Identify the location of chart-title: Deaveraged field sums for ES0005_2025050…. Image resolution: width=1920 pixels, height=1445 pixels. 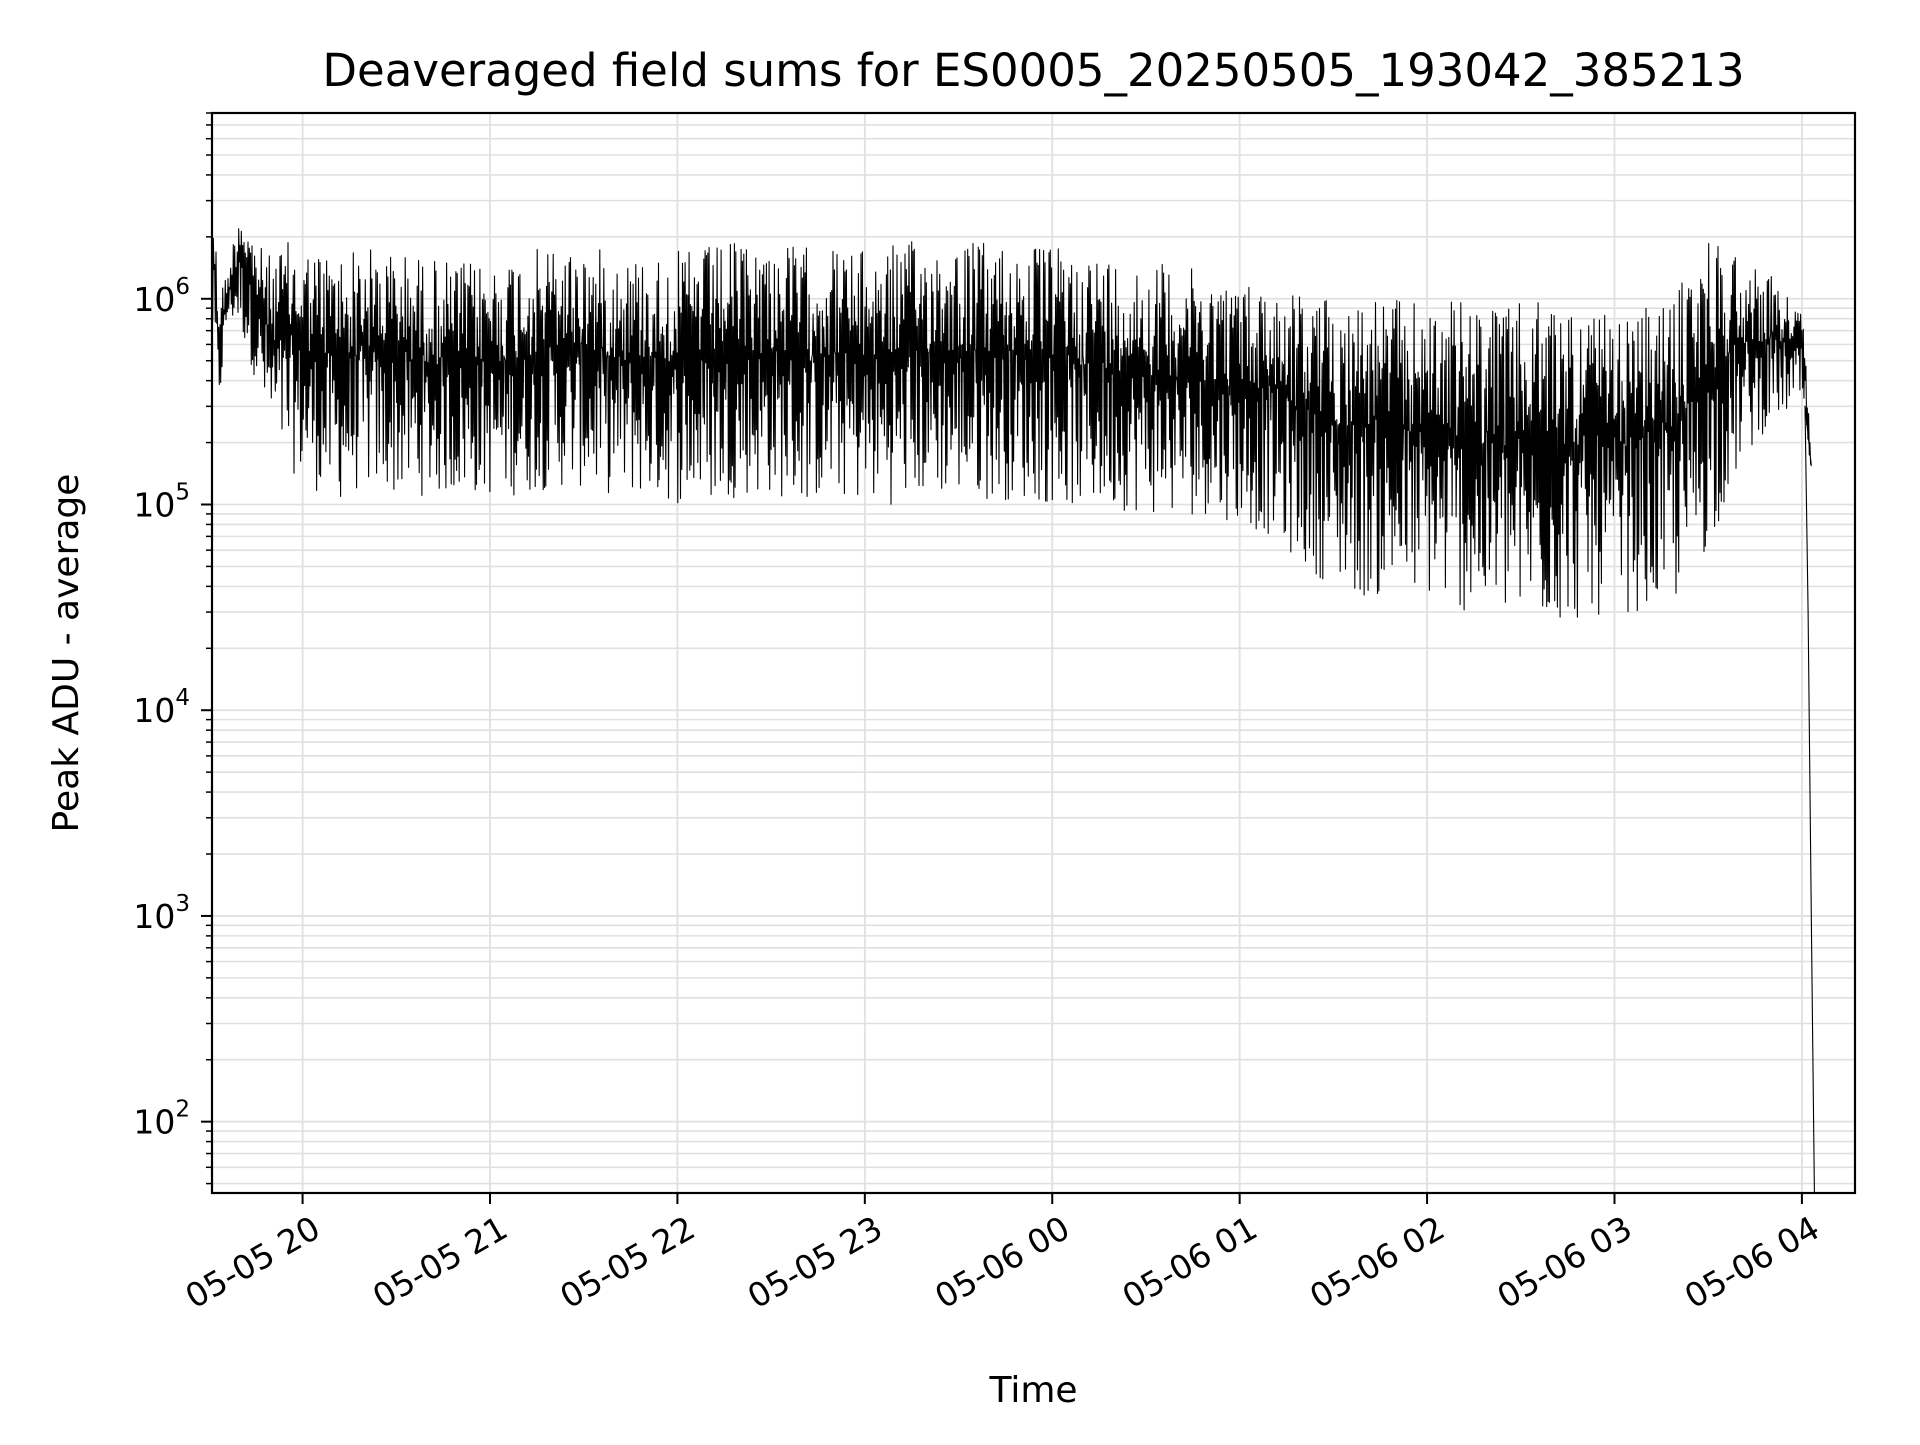
(1033, 70).